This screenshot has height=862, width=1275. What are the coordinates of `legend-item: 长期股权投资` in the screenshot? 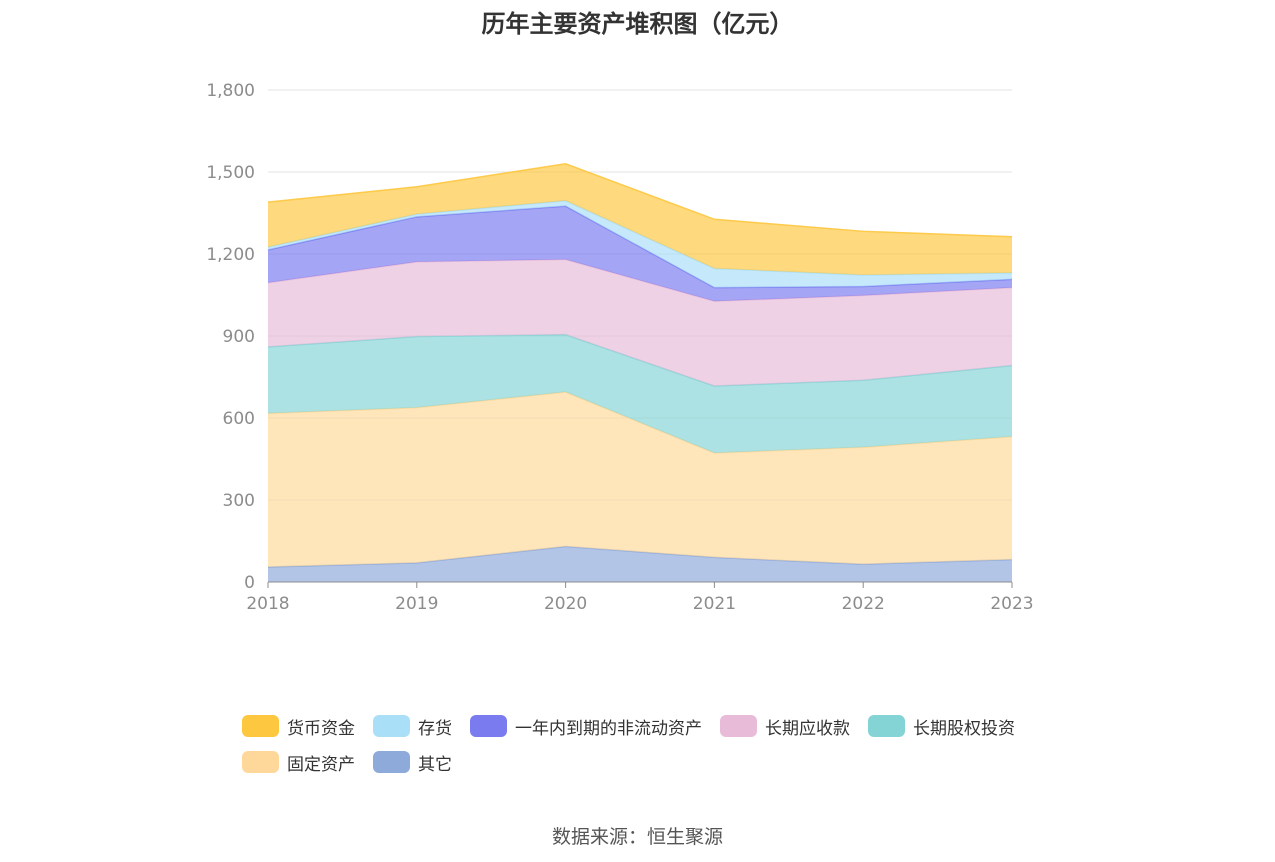 It's located at (941, 726).